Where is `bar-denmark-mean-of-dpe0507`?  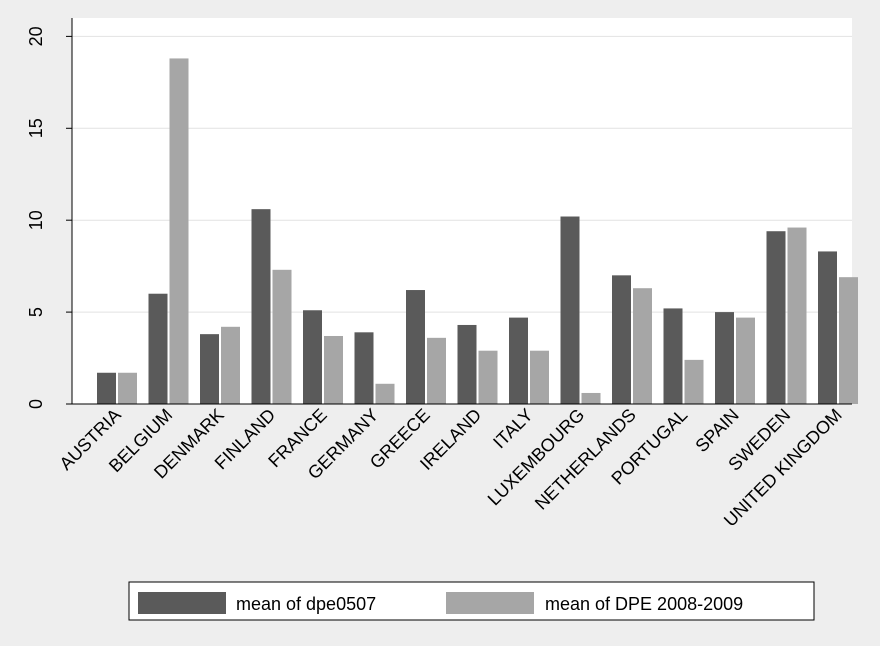 bar-denmark-mean-of-dpe0507 is located at coordinates (209, 369).